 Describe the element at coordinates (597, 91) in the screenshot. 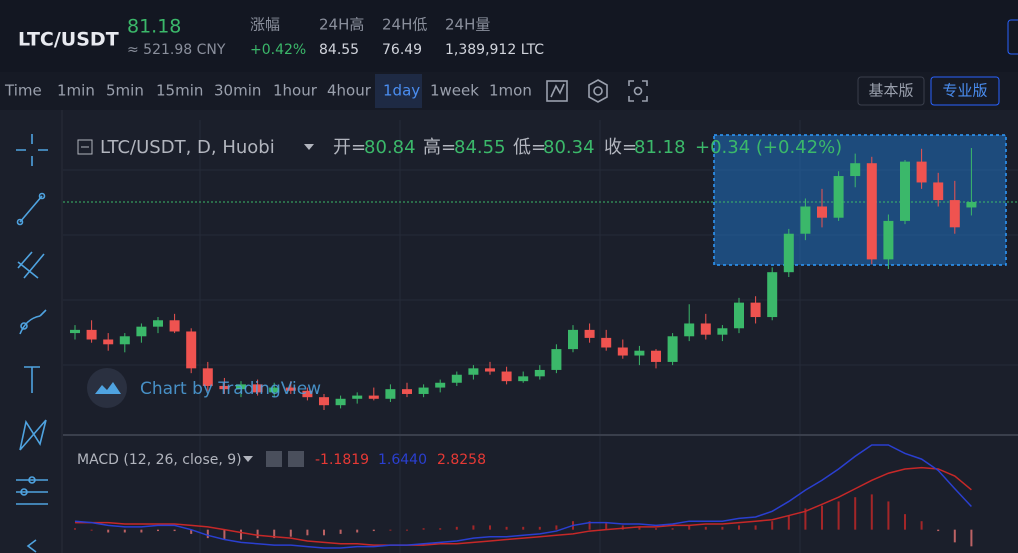

I see `toolbar-icons` at that location.